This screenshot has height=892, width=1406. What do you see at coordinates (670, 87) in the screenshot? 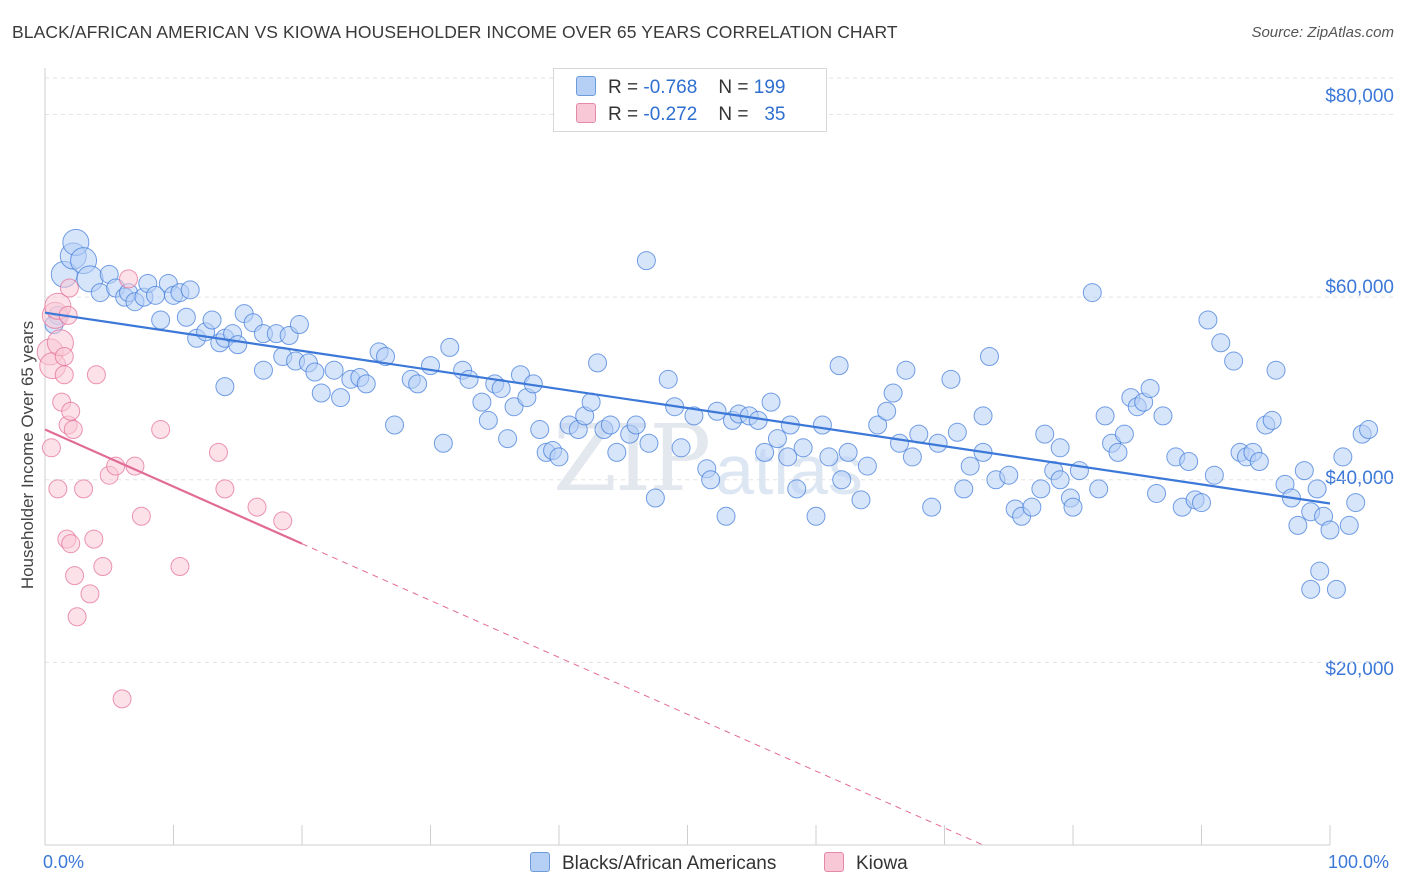
I see `legend-r-value: -0.768` at bounding box center [670, 87].